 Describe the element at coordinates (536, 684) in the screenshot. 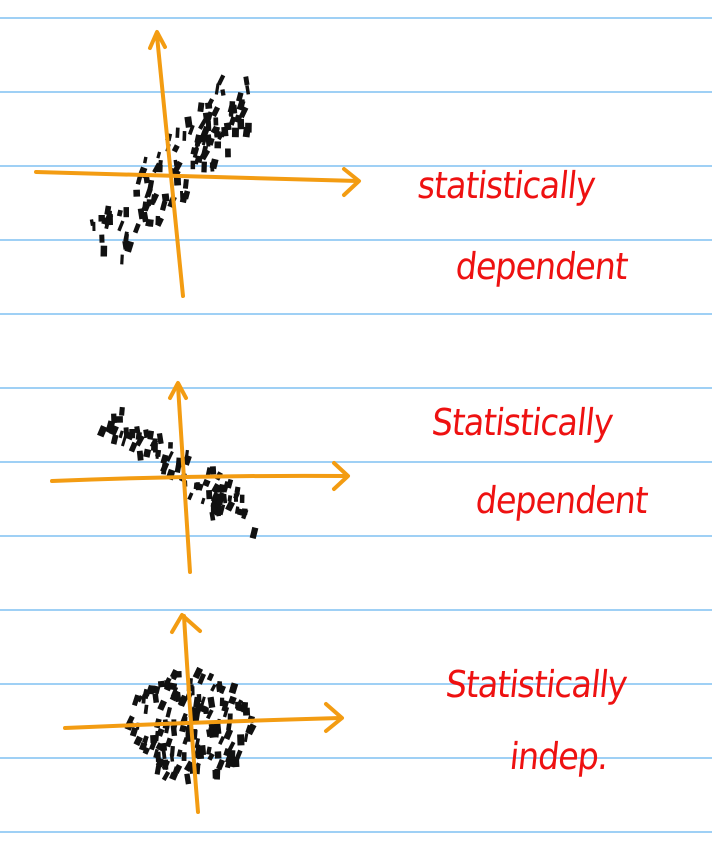

I see `label-panel-3-line-1: Statistically` at that location.